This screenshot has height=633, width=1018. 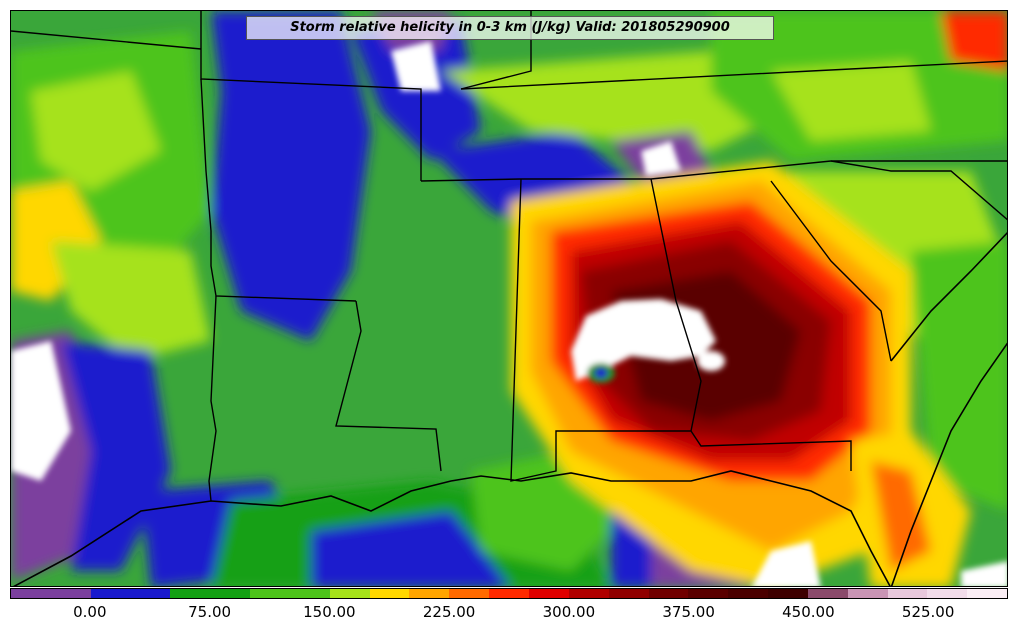 What do you see at coordinates (688, 612) in the screenshot?
I see `colorbar-tick-label: 375.00` at bounding box center [688, 612].